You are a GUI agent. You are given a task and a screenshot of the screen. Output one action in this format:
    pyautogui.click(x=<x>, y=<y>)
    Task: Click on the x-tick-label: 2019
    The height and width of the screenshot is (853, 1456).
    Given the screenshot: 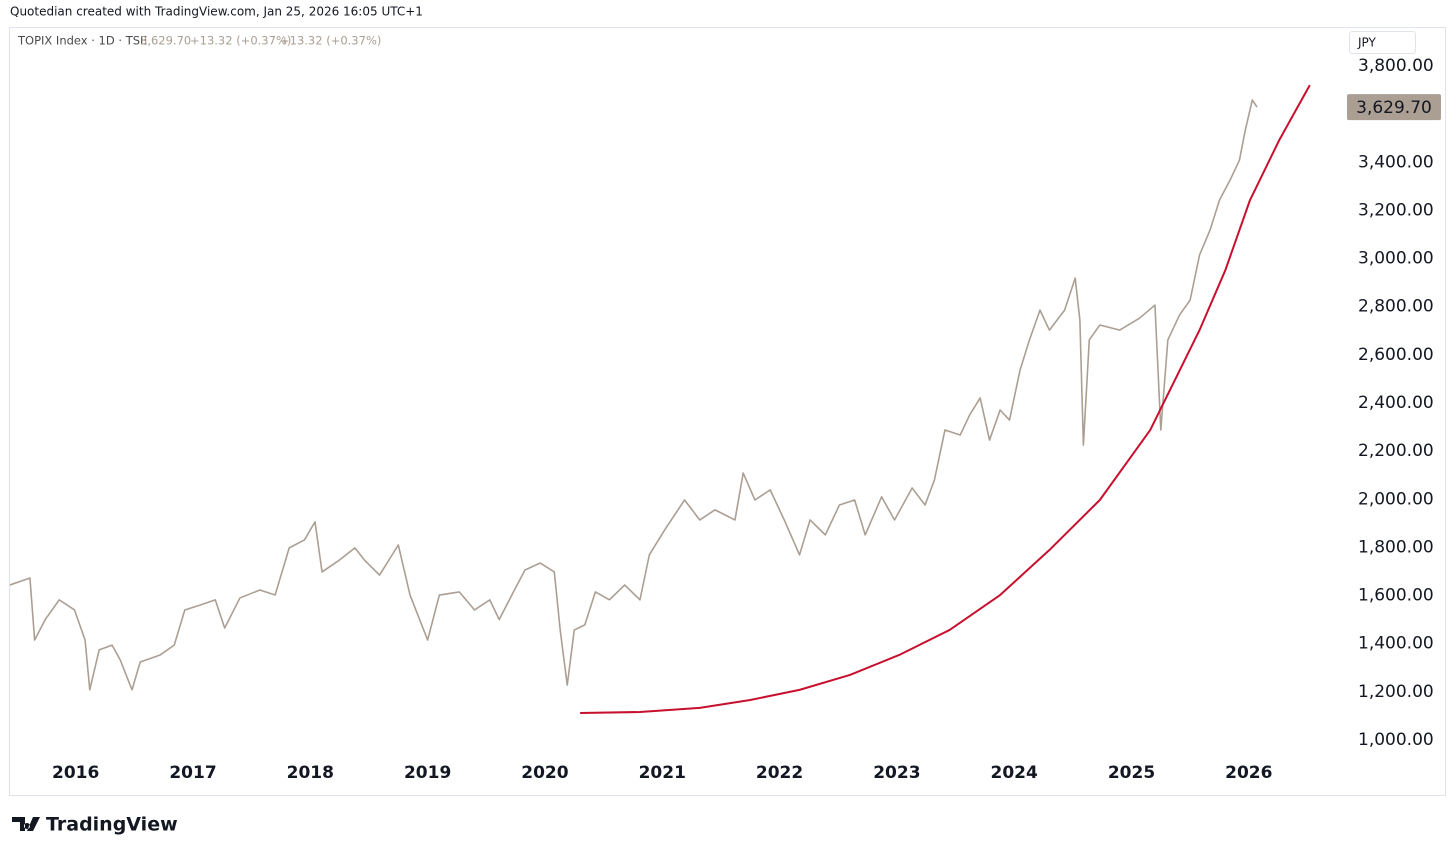 What is the action you would take?
    pyautogui.click(x=427, y=773)
    